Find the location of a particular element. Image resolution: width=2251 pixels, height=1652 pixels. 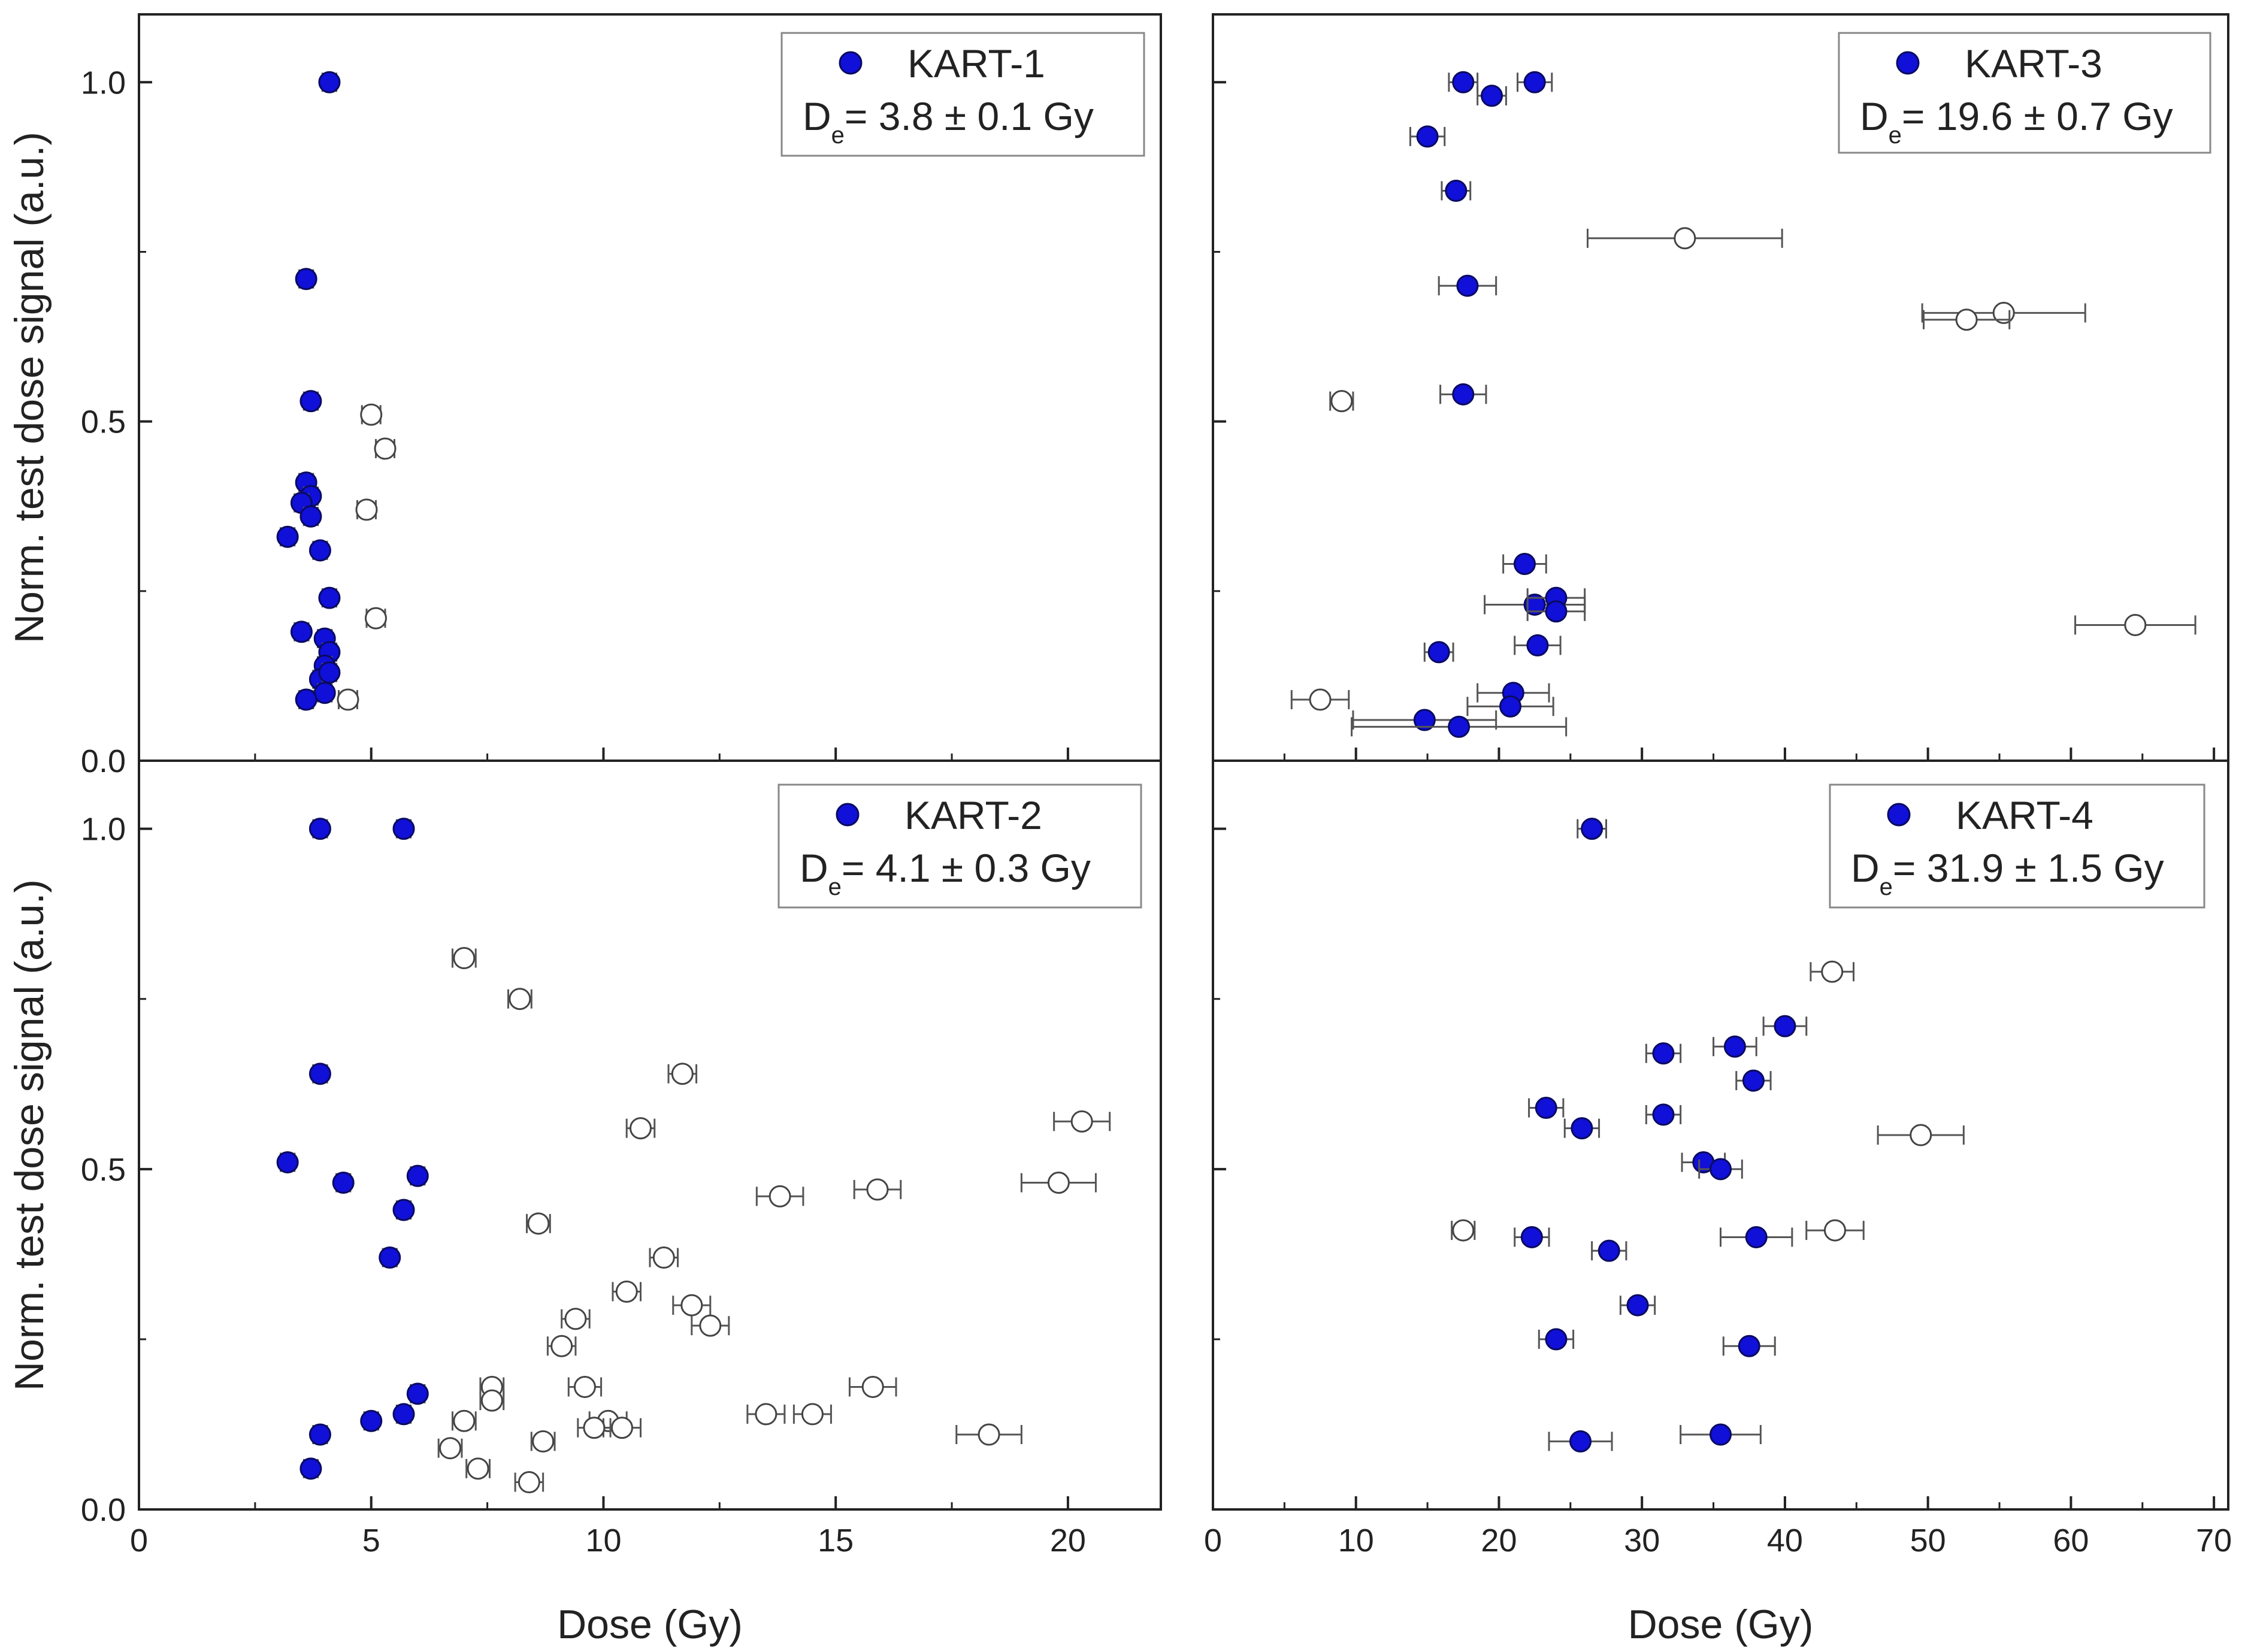

legend-sample-name: KART-3 is located at coordinates (2034, 63).